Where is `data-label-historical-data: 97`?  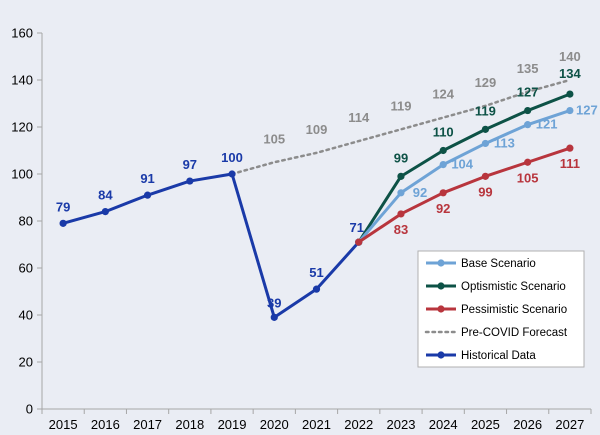 data-label-historical-data: 97 is located at coordinates (190, 164).